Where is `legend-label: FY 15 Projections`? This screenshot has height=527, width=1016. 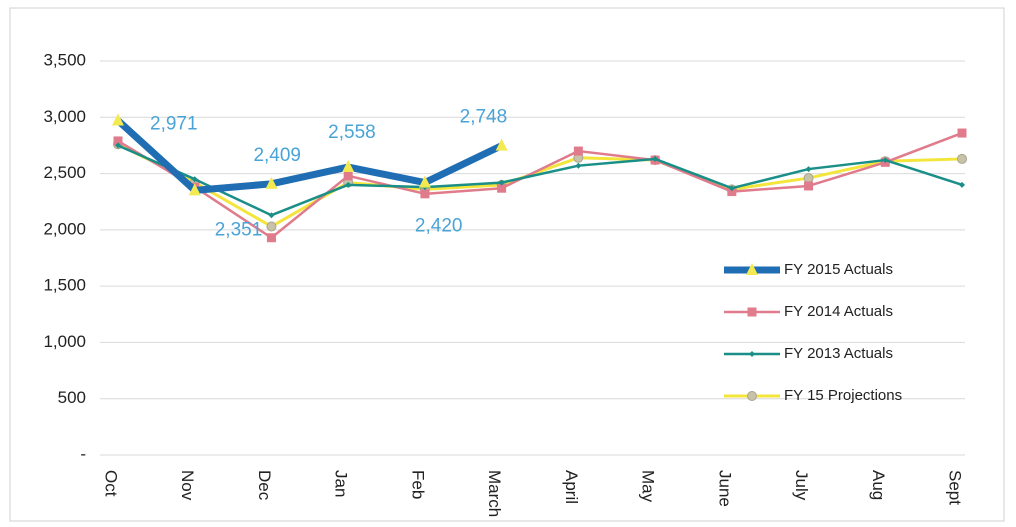 legend-label: FY 15 Projections is located at coordinates (843, 395).